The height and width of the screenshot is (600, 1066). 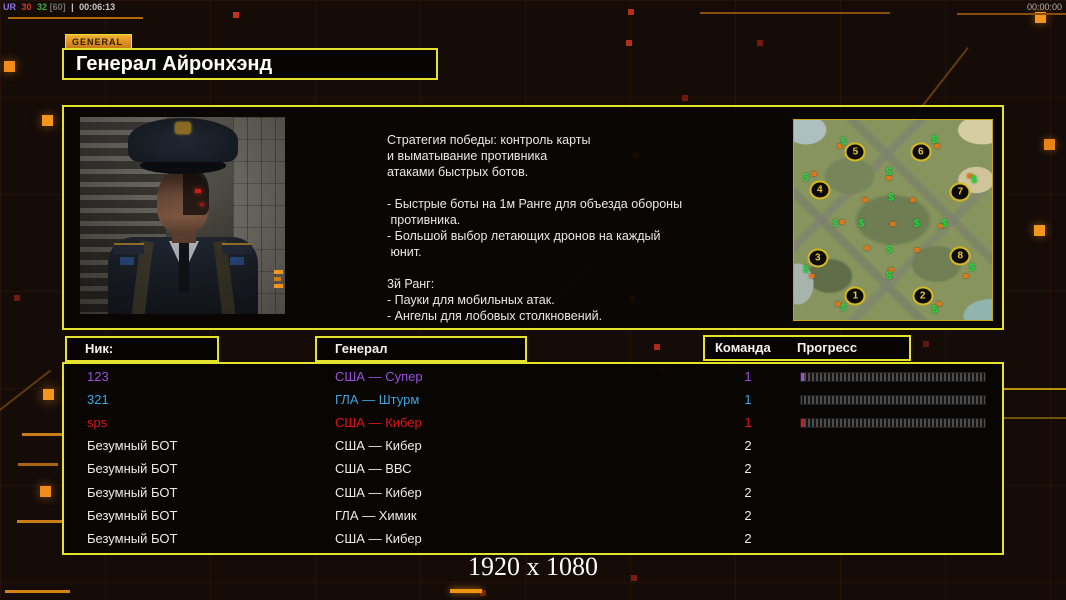 What do you see at coordinates (960, 192) in the screenshot?
I see `start-position-marker: 7` at bounding box center [960, 192].